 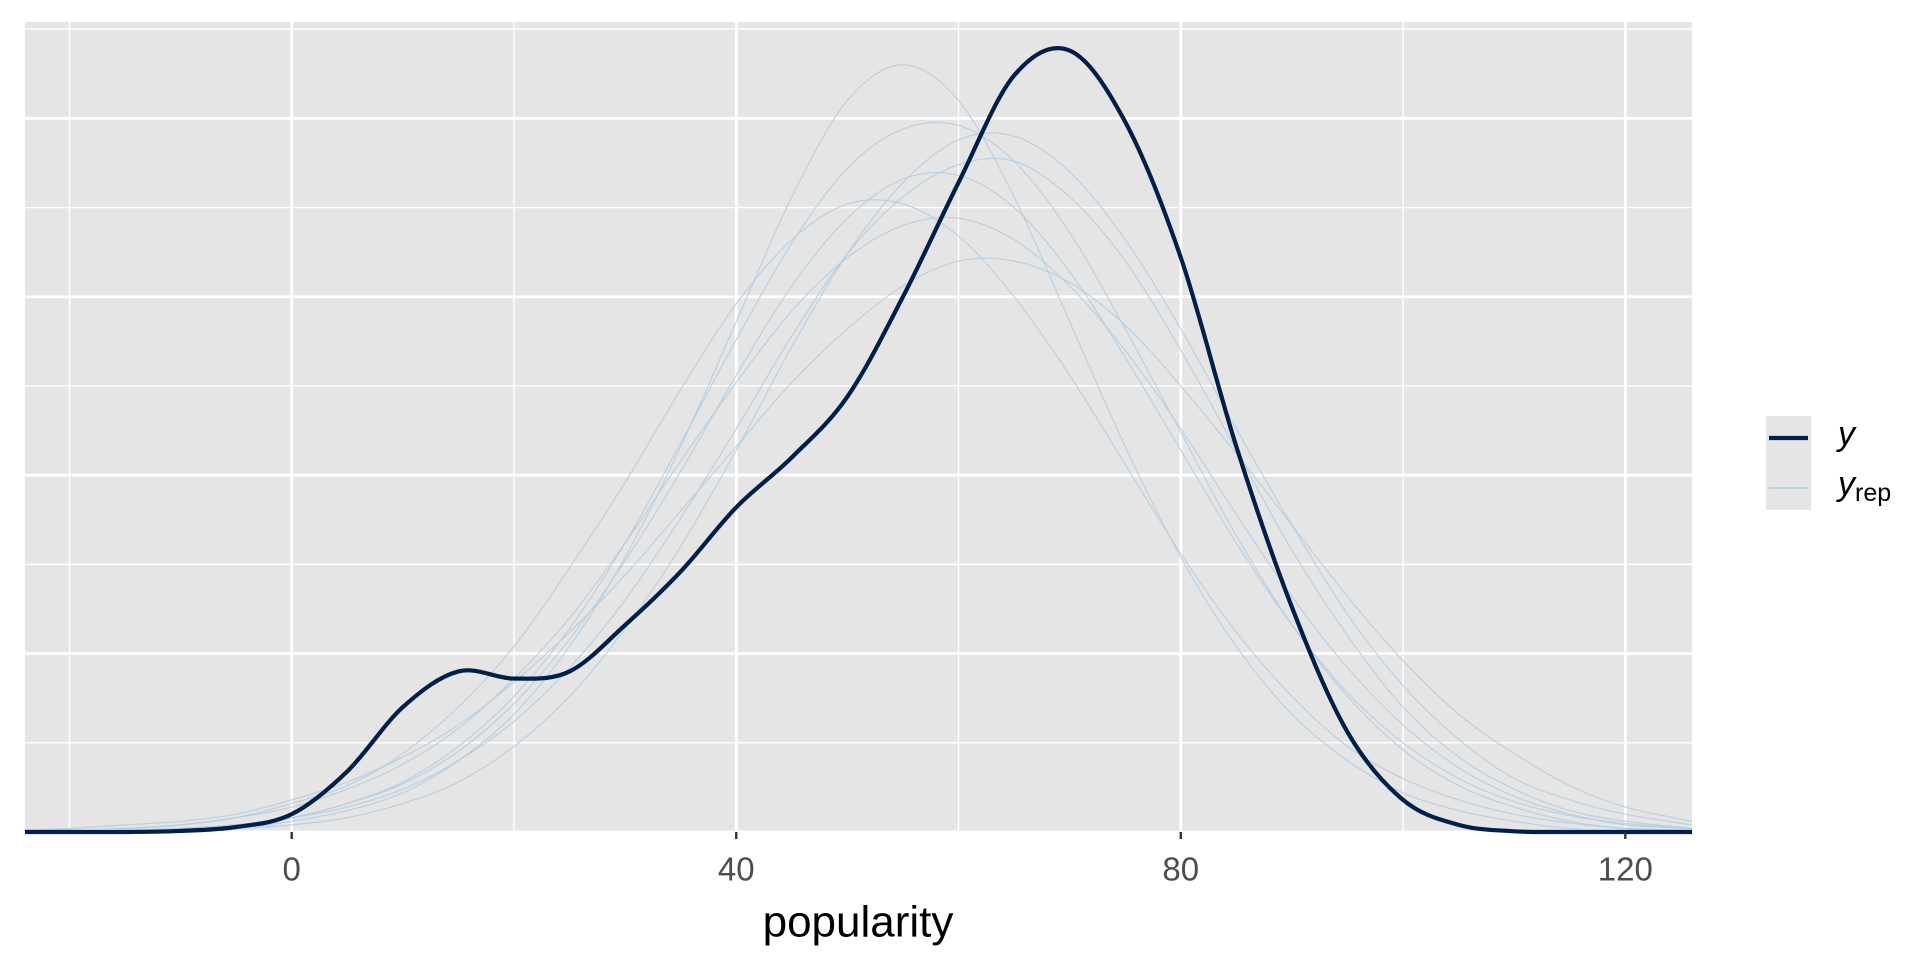 I want to click on legend-label: yrep, so click(x=1863, y=486).